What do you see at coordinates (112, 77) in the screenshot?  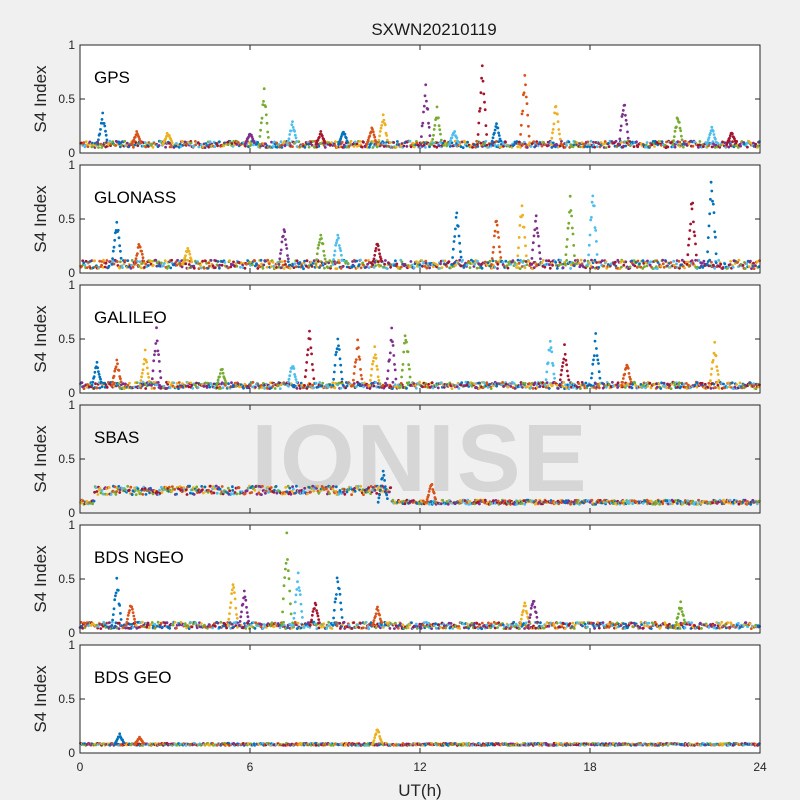 I see `panel-label: GPS` at bounding box center [112, 77].